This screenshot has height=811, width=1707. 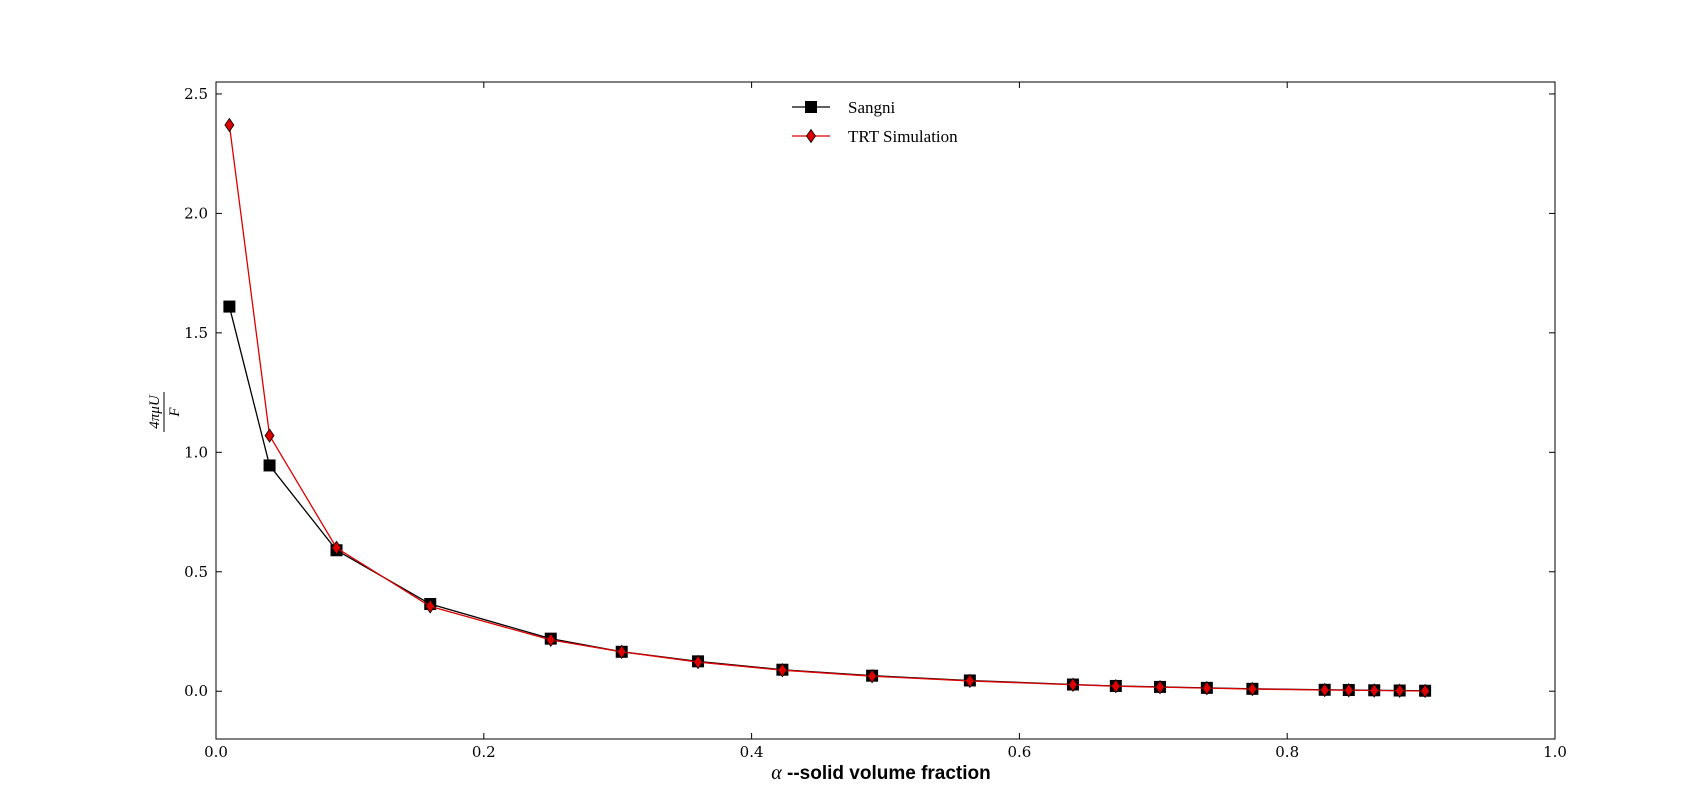 I want to click on legend-label-sangni: Sangni, so click(x=872, y=107).